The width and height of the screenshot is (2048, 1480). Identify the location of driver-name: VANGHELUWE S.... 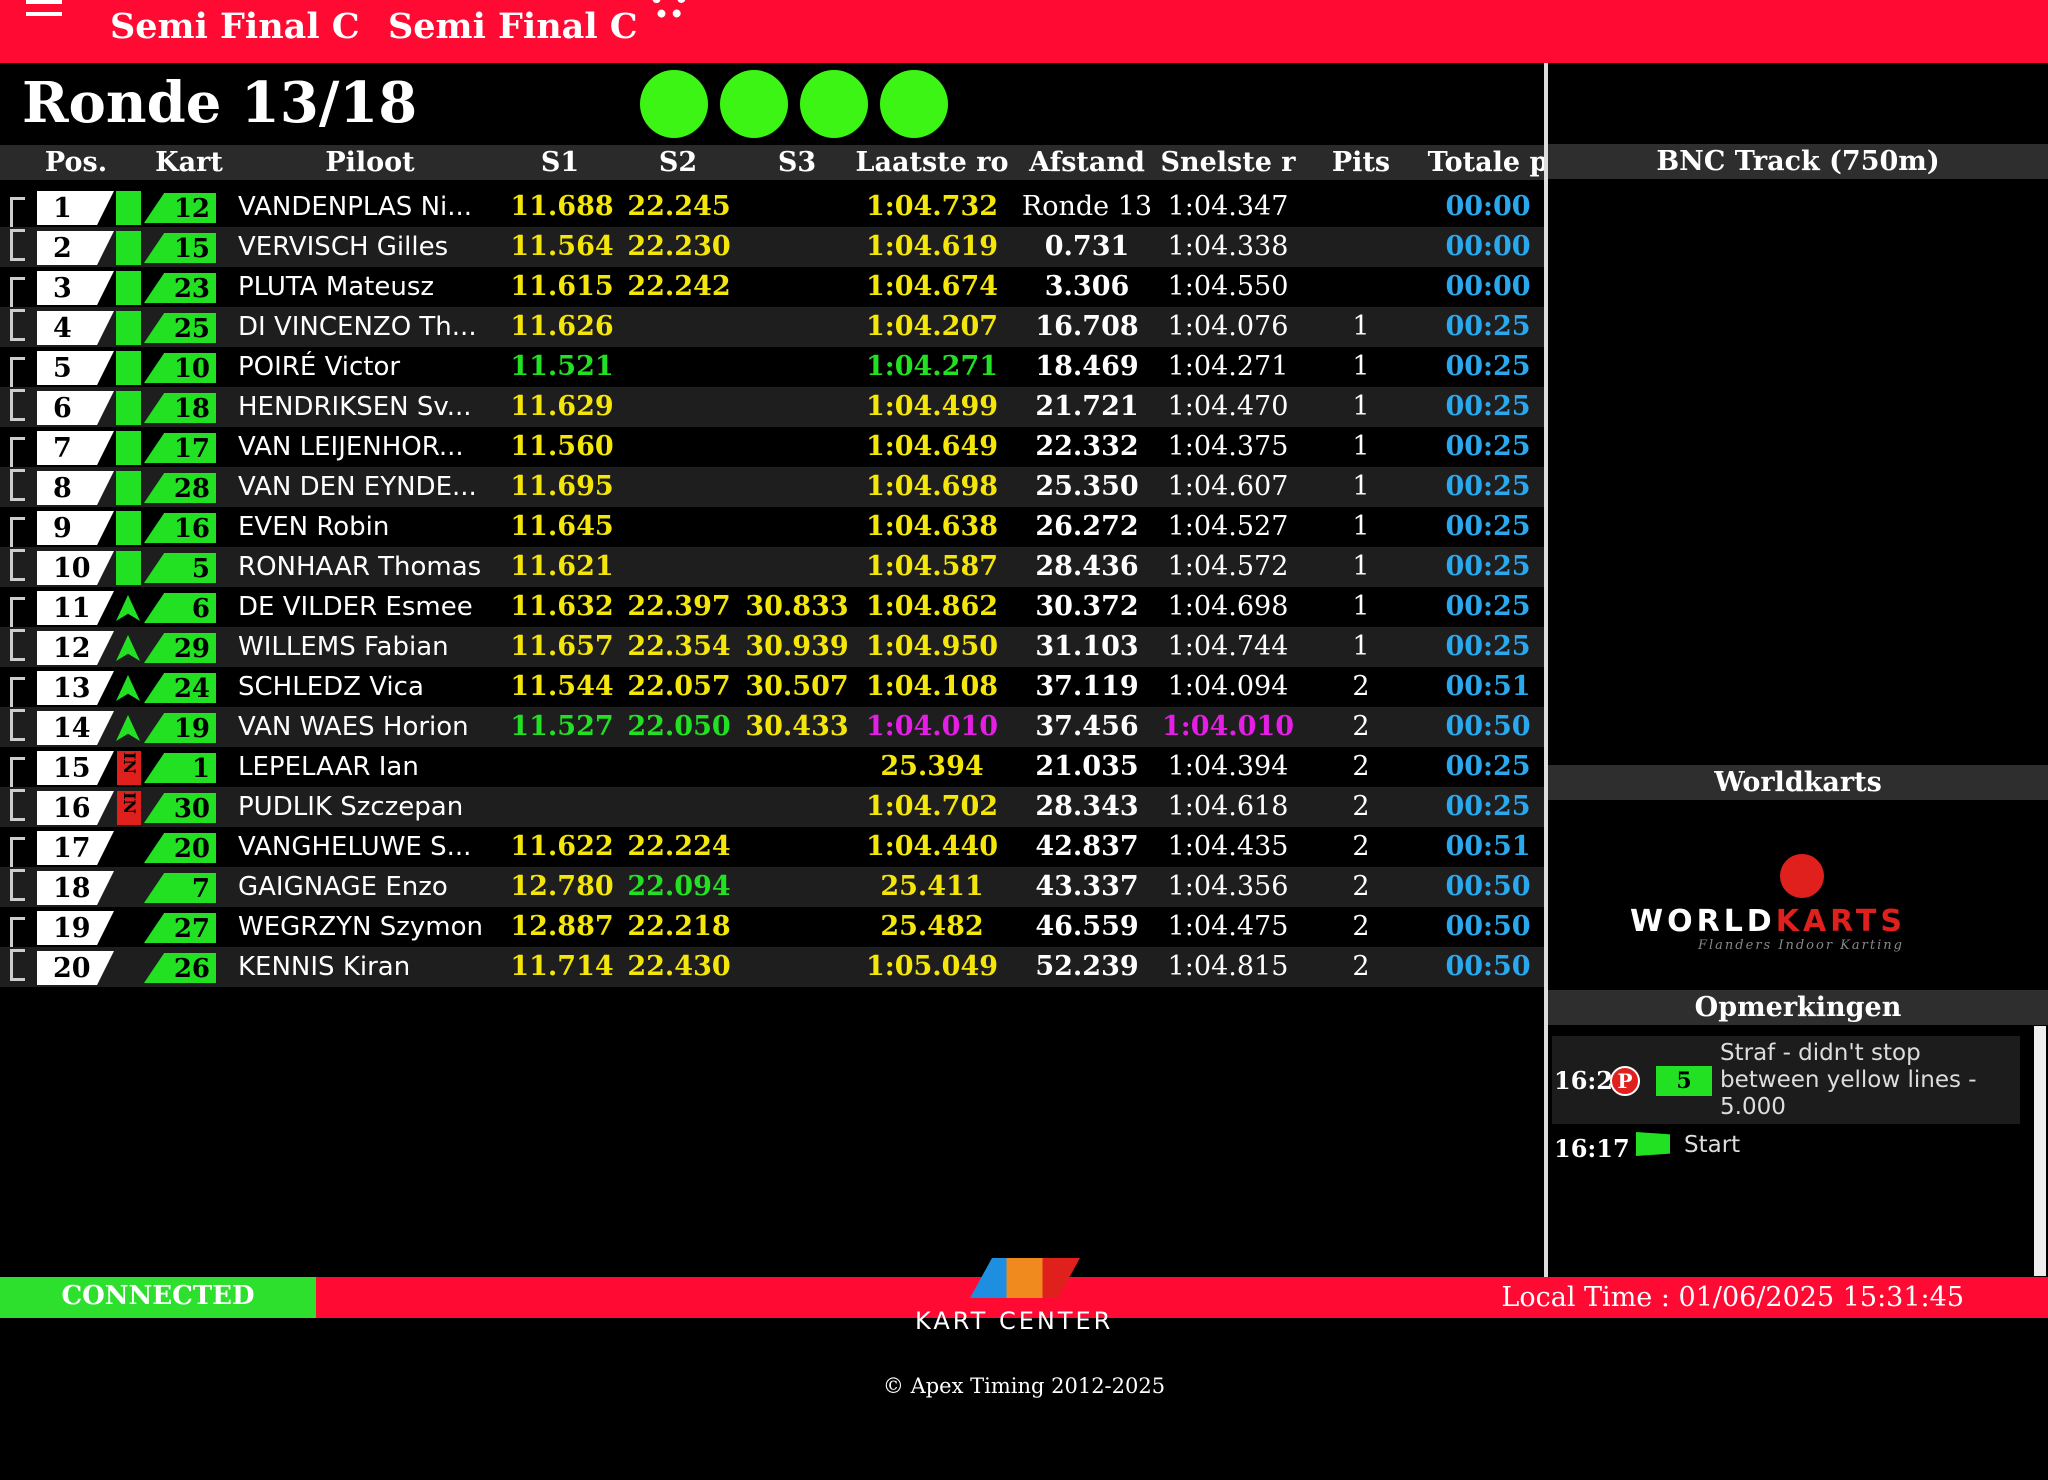
(355, 847).